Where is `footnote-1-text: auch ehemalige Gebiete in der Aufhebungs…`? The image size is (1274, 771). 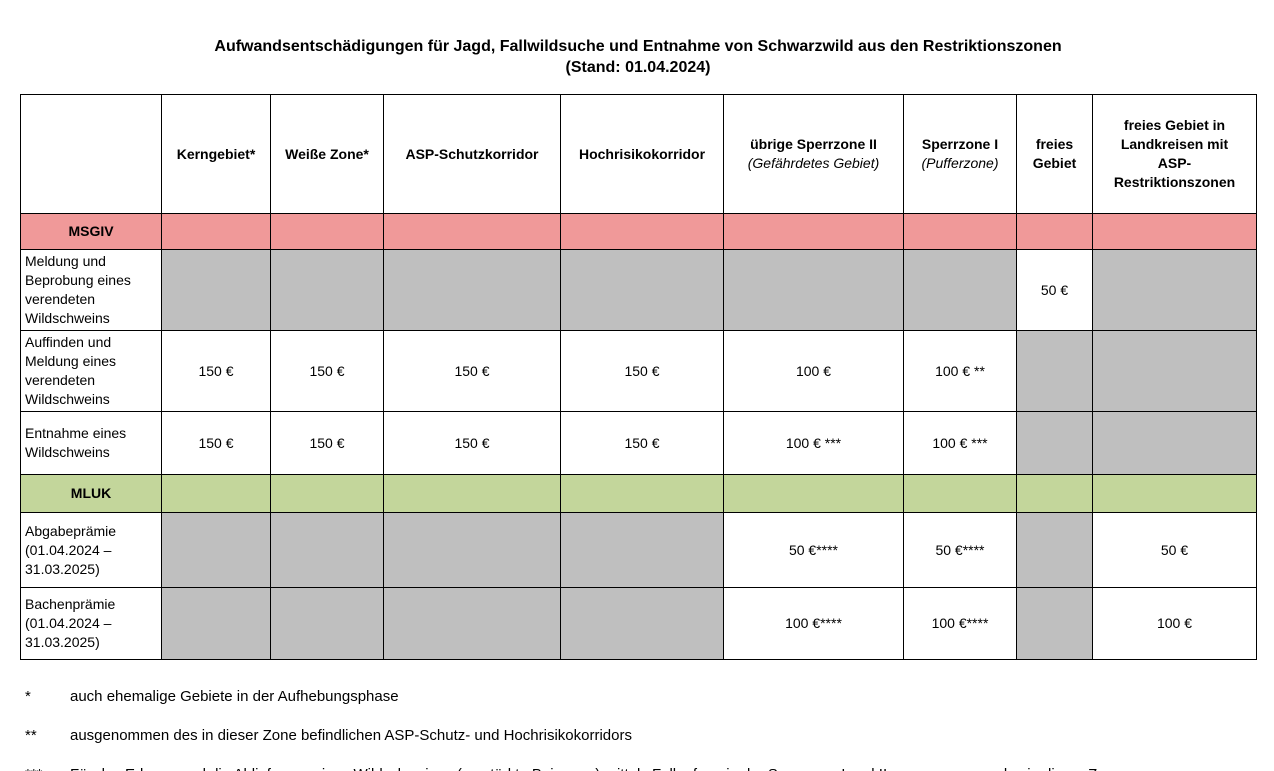 footnote-1-text: auch ehemalige Gebiete in der Aufhebungs… is located at coordinates (234, 696).